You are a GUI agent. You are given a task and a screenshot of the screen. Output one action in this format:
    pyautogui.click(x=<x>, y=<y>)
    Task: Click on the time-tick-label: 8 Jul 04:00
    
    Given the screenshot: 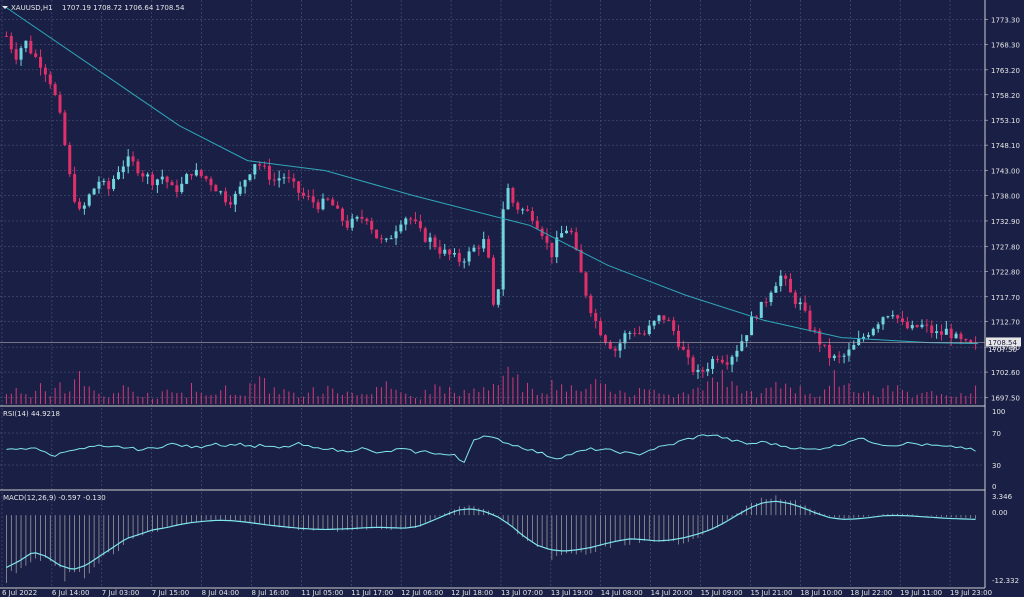 What is the action you would take?
    pyautogui.click(x=221, y=593)
    